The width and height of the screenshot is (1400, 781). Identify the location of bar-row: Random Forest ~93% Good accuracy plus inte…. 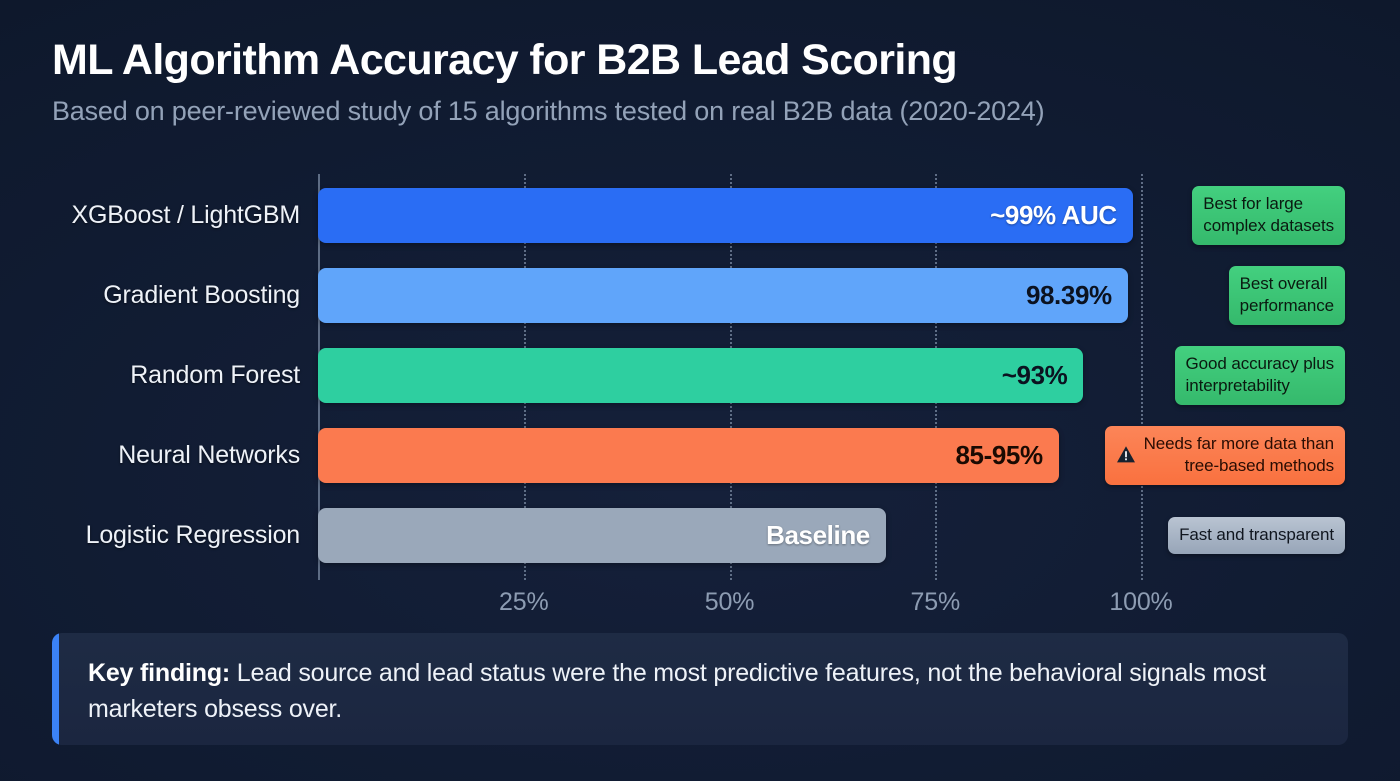
(700, 375).